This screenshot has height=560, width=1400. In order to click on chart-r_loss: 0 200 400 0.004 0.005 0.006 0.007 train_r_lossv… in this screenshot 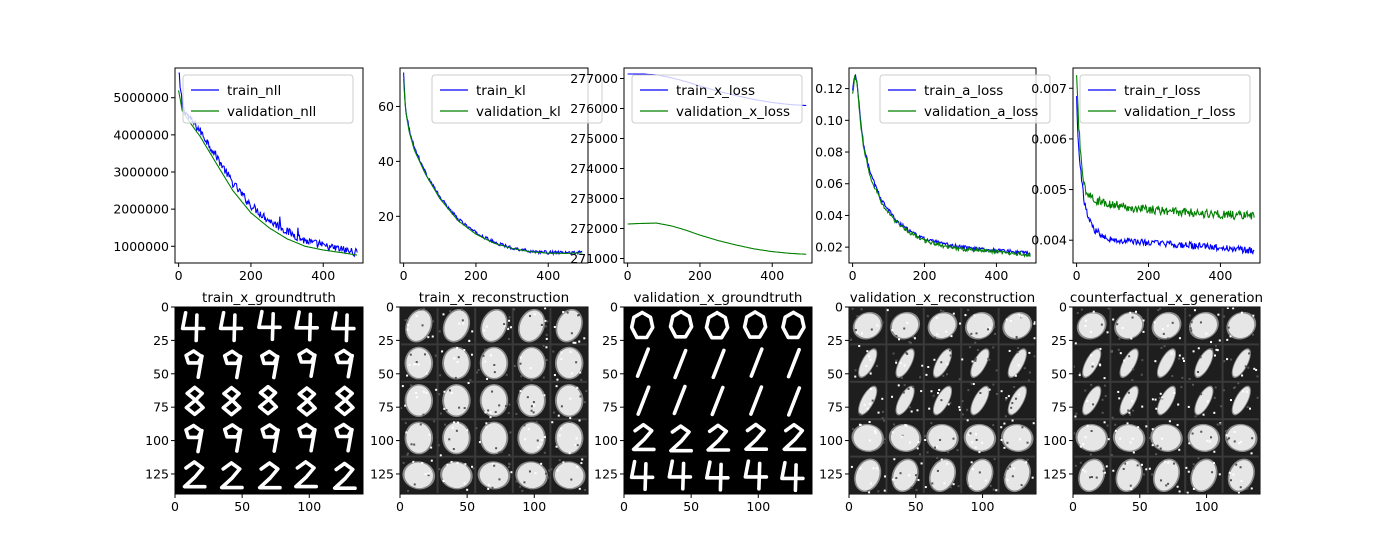, I will do `click(1146, 175)`.